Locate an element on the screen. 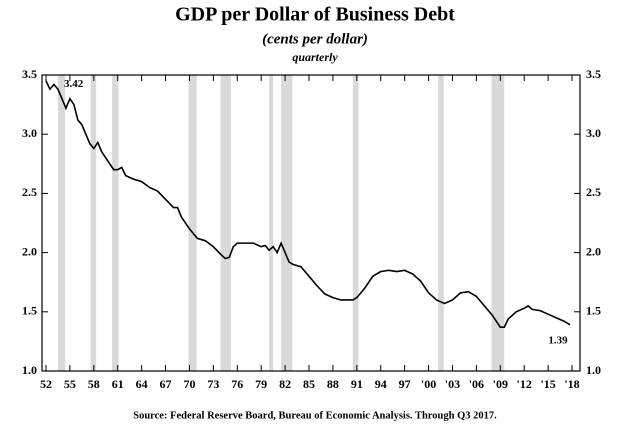 The width and height of the screenshot is (630, 432). y-tick-label: 3.0 is located at coordinates (29, 133).